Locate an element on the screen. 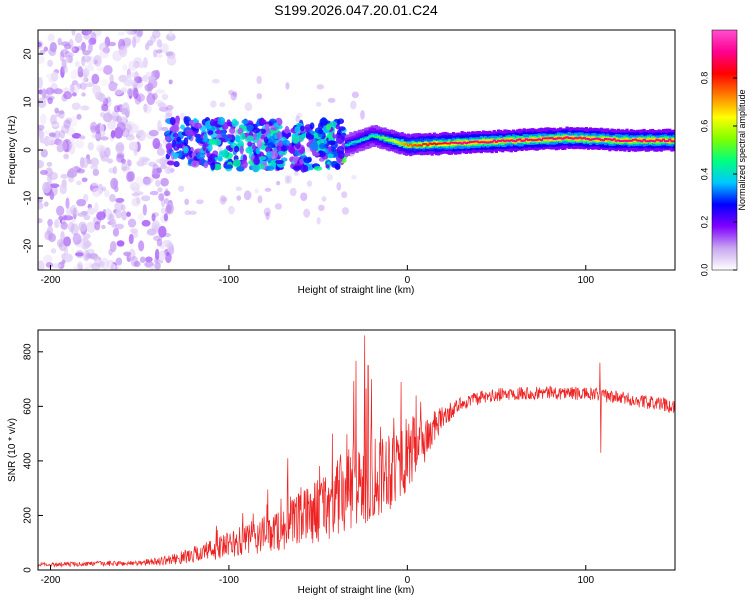 Image resolution: width=750 pixels, height=600 pixels. colorbar-tick-label: 0.2 is located at coordinates (704, 222).